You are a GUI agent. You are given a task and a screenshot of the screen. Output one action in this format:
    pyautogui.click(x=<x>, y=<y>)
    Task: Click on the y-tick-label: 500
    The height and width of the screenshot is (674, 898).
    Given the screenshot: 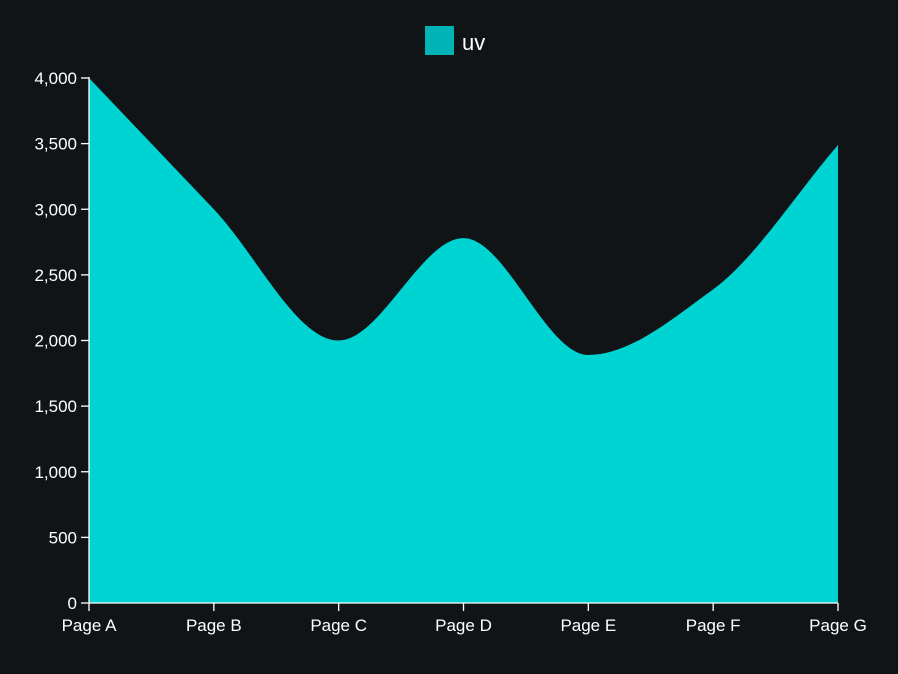 What is the action you would take?
    pyautogui.click(x=63, y=537)
    